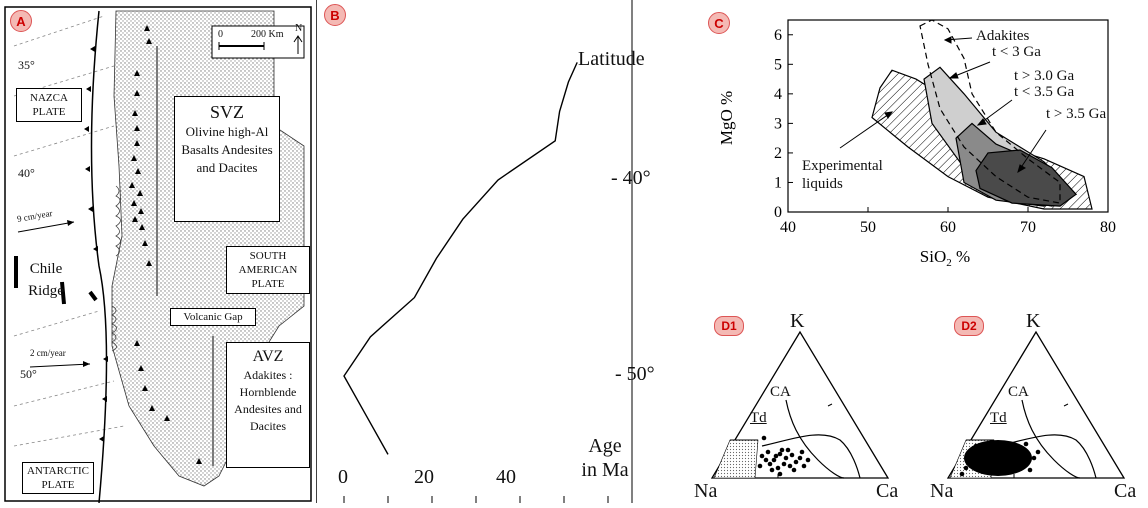 This screenshot has width=1148, height=508. I want to click on d2-ternary-graphic, so click(1036, 404).